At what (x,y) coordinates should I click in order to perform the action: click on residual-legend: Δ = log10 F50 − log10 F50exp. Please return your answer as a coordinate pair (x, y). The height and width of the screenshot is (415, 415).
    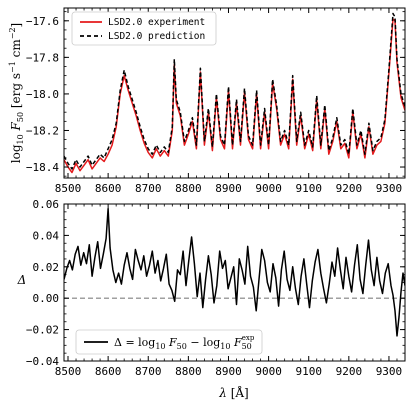
    Looking at the image, I should click on (169, 342).